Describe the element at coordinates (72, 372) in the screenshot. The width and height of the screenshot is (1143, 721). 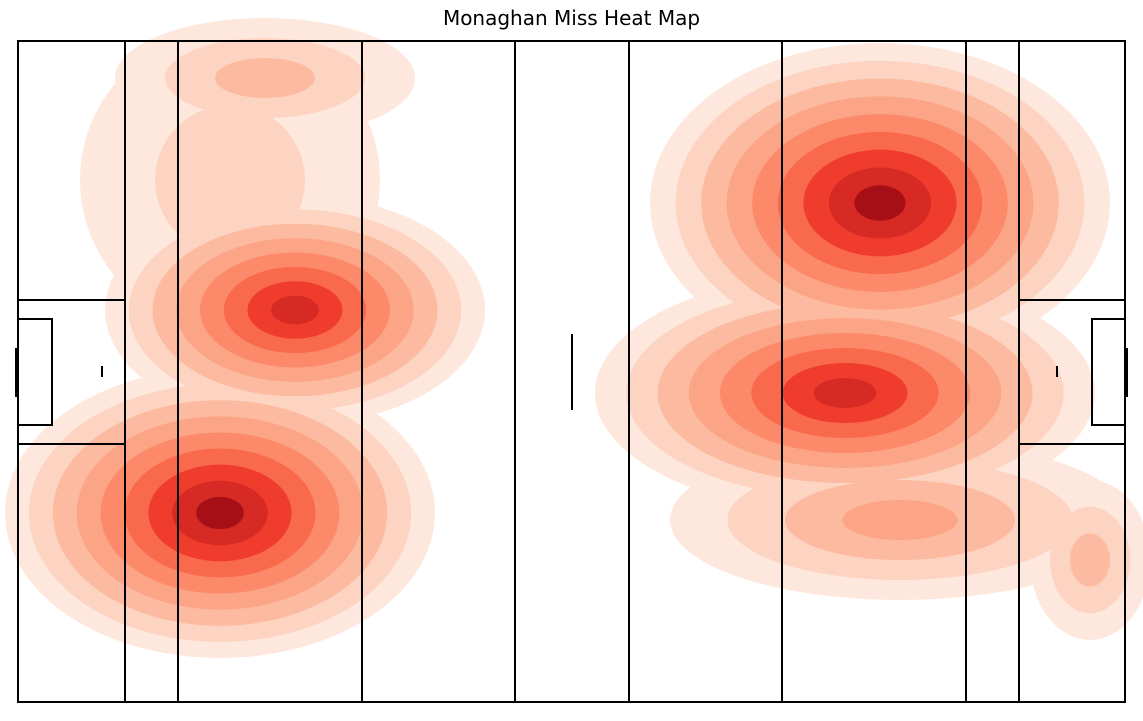
I see `left-penalty-area` at that location.